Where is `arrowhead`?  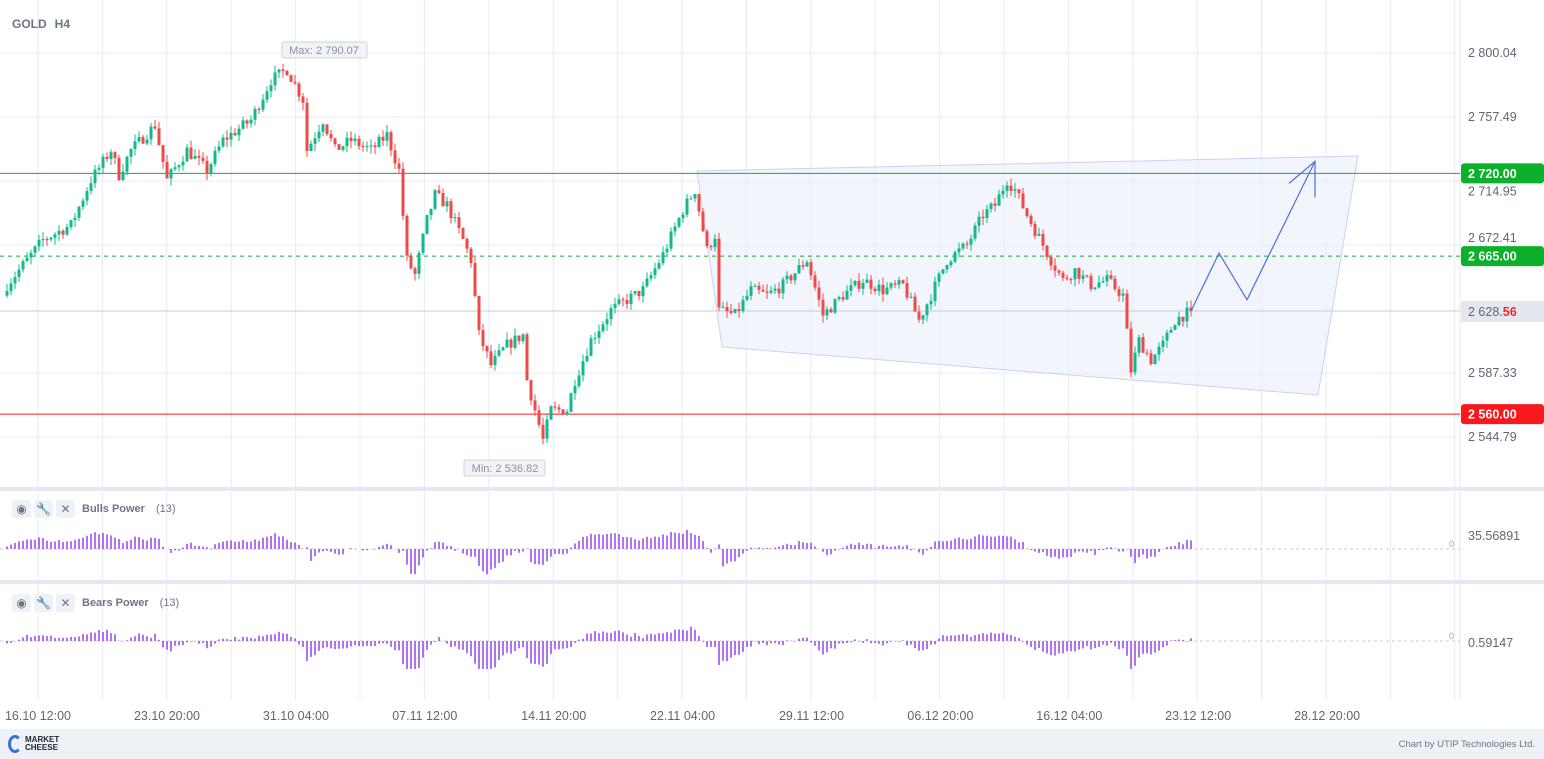 arrowhead is located at coordinates (1302, 179).